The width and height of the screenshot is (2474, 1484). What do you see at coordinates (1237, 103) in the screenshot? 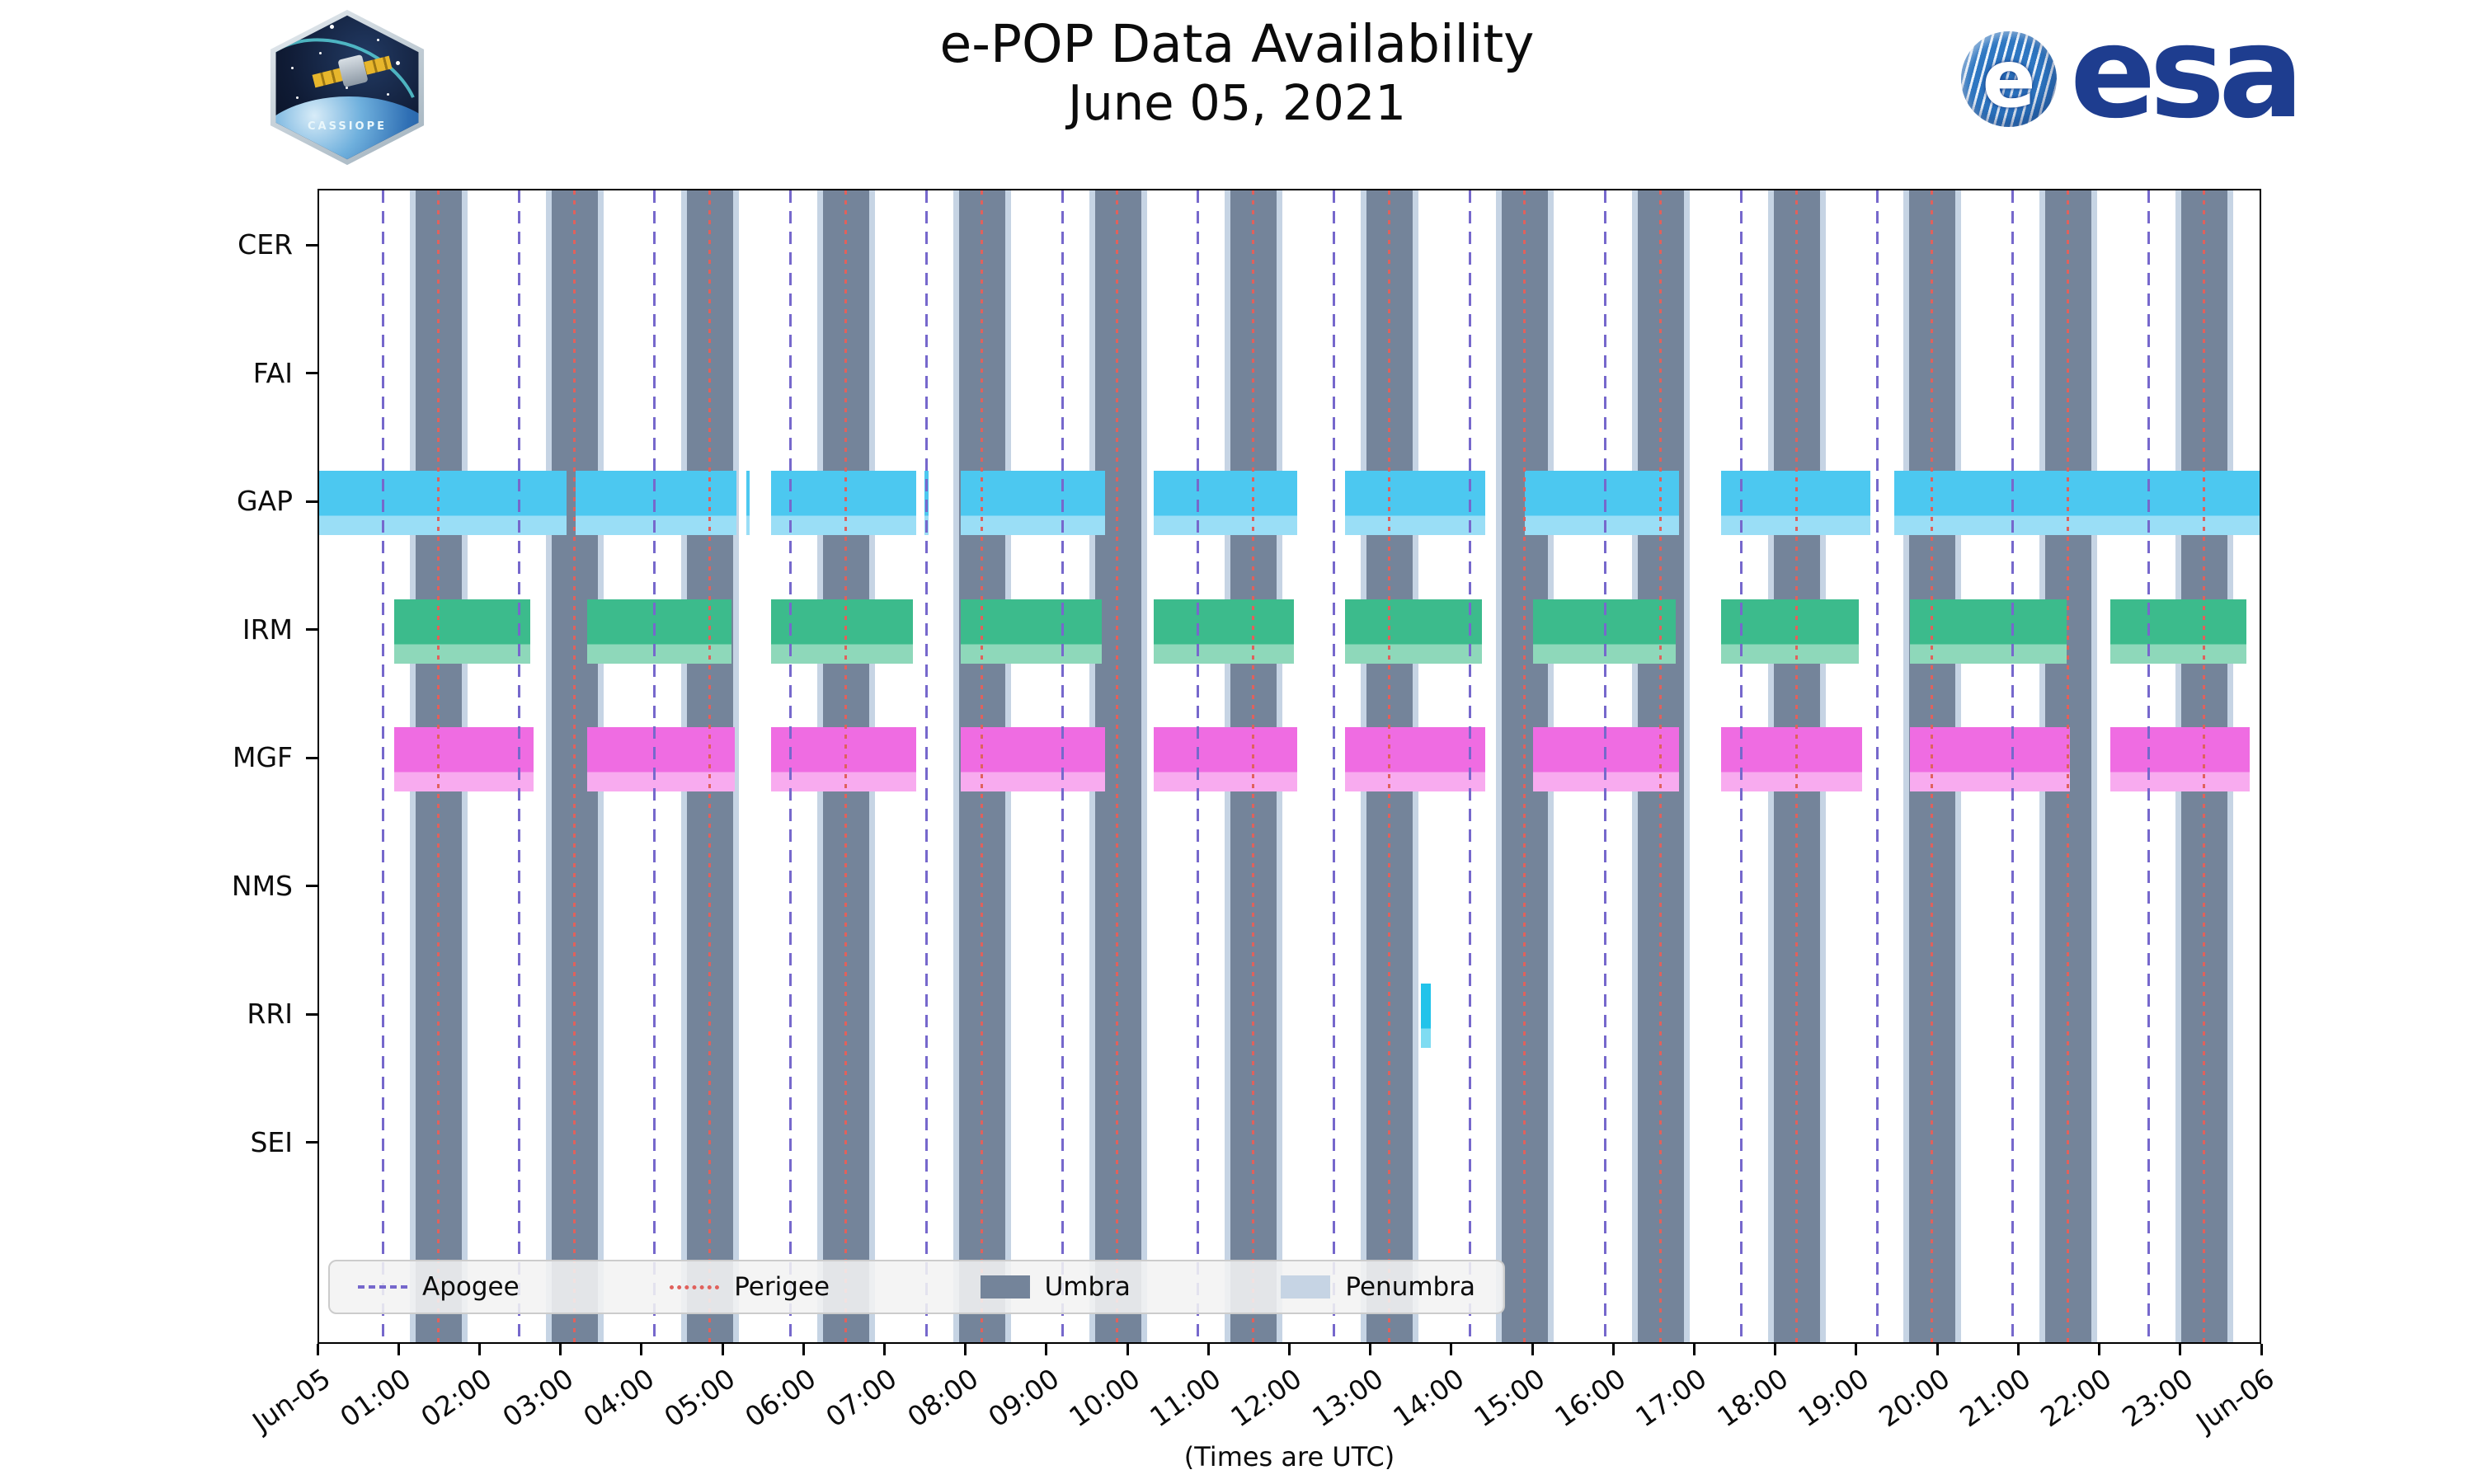
I see `chart-date: June 05, 2021` at bounding box center [1237, 103].